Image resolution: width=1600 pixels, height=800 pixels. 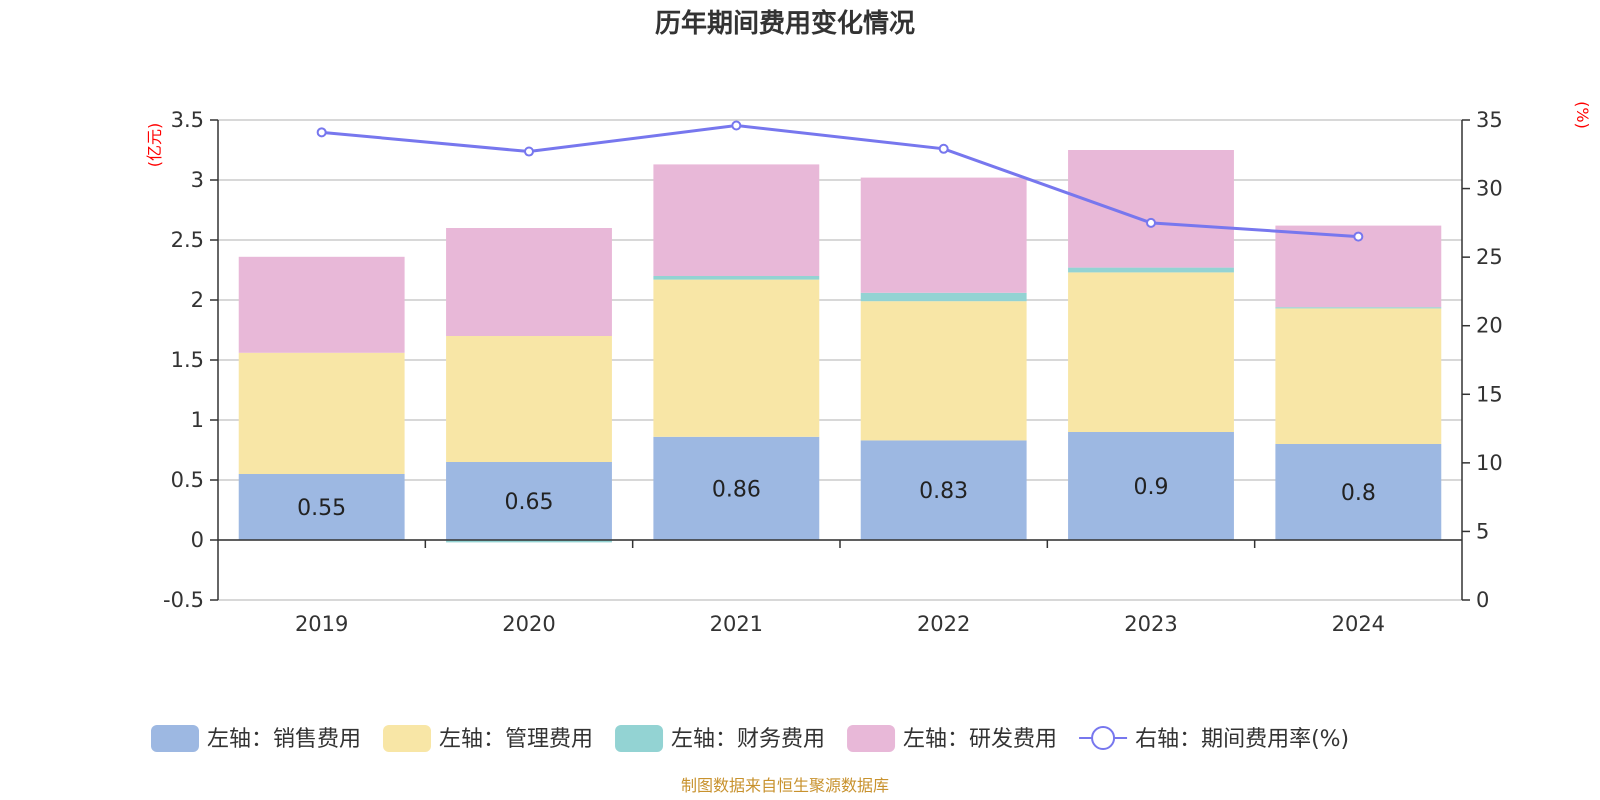 What do you see at coordinates (840, 624) in the screenshot?
I see `x-axis-ticks: 2019 2020 2021 2022 2023 2024` at bounding box center [840, 624].